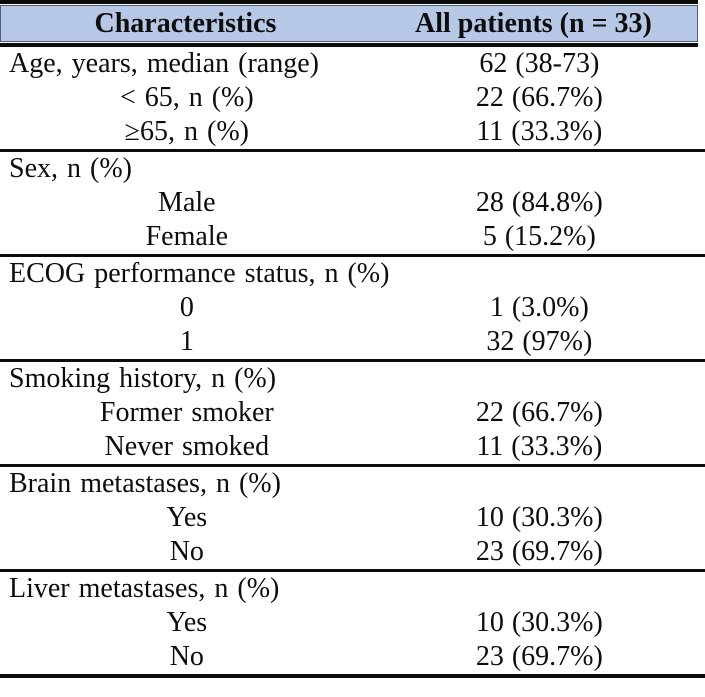  I want to click on row-value: 28 (84.8%), so click(539, 202).